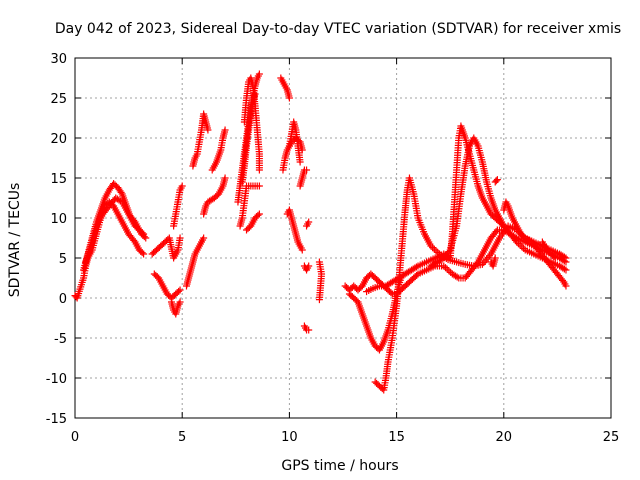  Describe the element at coordinates (56, 379) in the screenshot. I see `y-tick-label: -10` at that location.